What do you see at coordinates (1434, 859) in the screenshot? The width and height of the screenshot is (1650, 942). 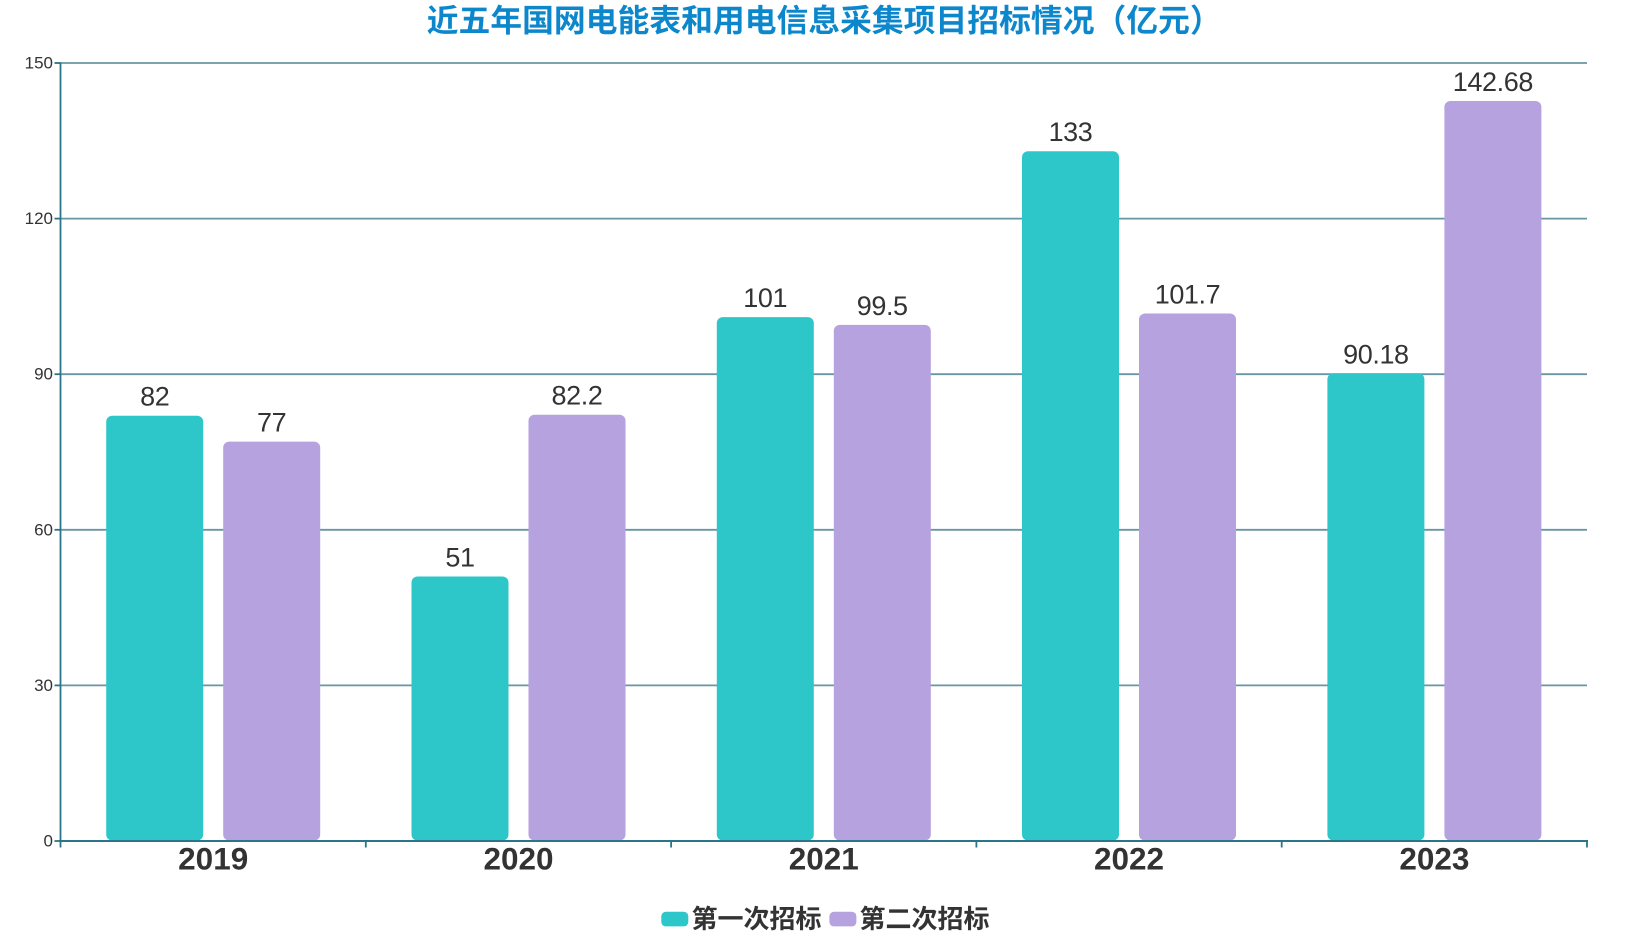 I see `svg-text: 2023` at bounding box center [1434, 859].